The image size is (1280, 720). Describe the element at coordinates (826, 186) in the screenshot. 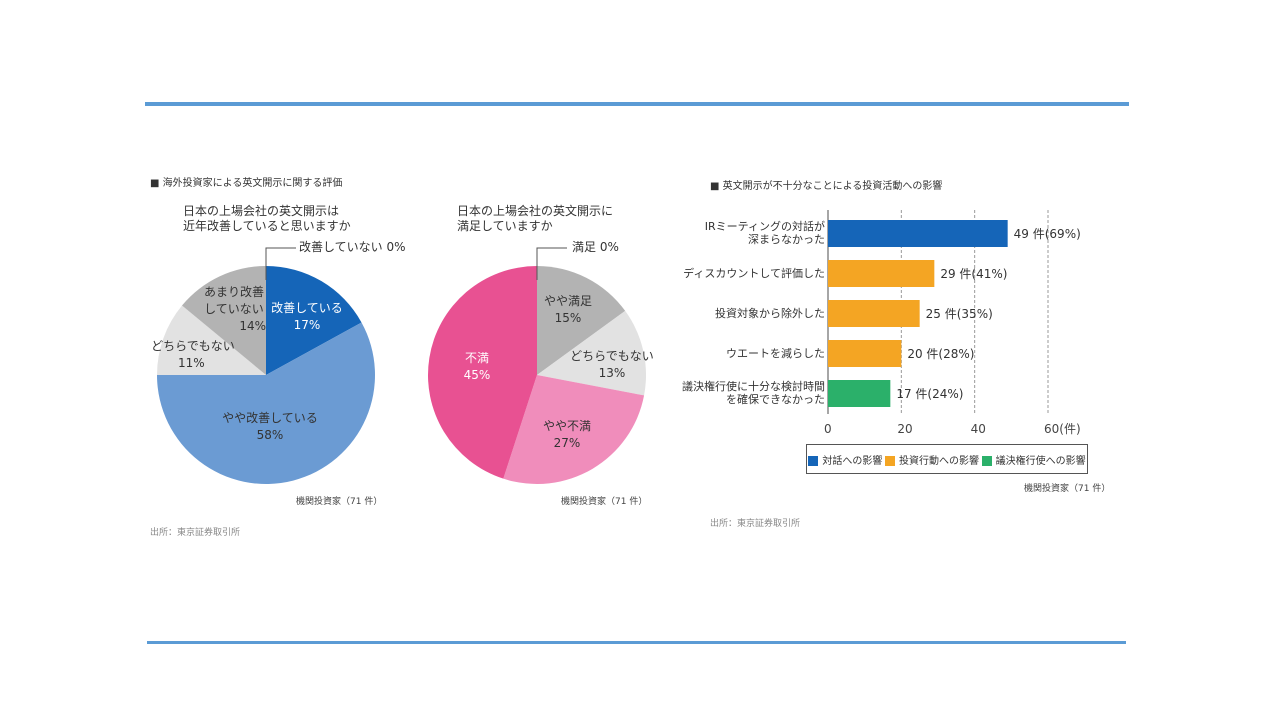

I see `section-title-right: ■ 英文開示が不十分なことによる投資活動への影響` at that location.